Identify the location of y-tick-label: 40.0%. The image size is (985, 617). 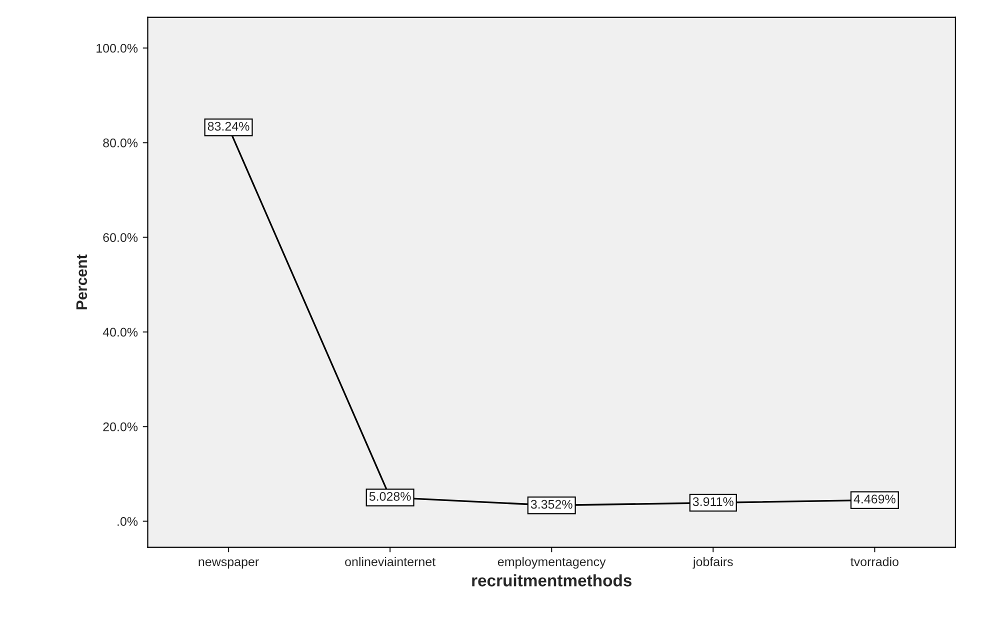
(120, 332).